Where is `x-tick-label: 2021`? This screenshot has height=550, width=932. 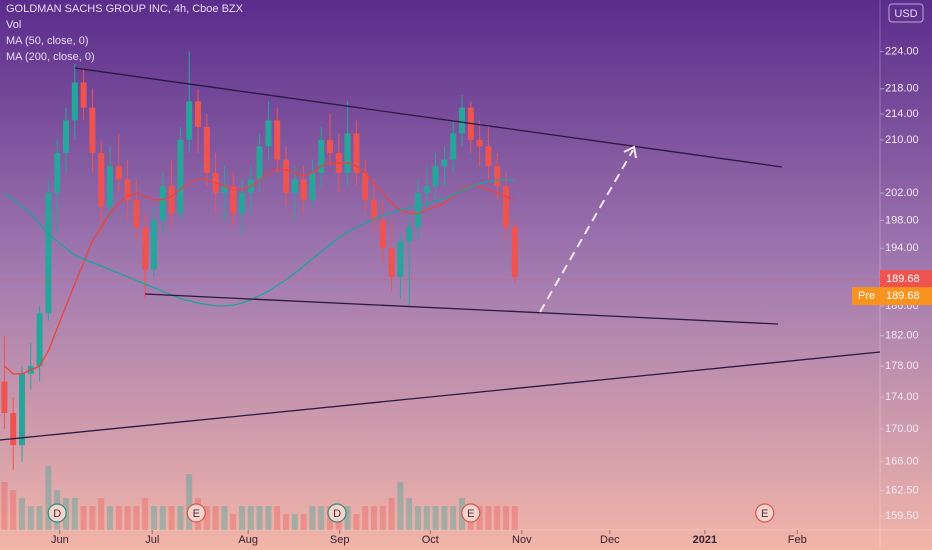 x-tick-label: 2021 is located at coordinates (705, 540).